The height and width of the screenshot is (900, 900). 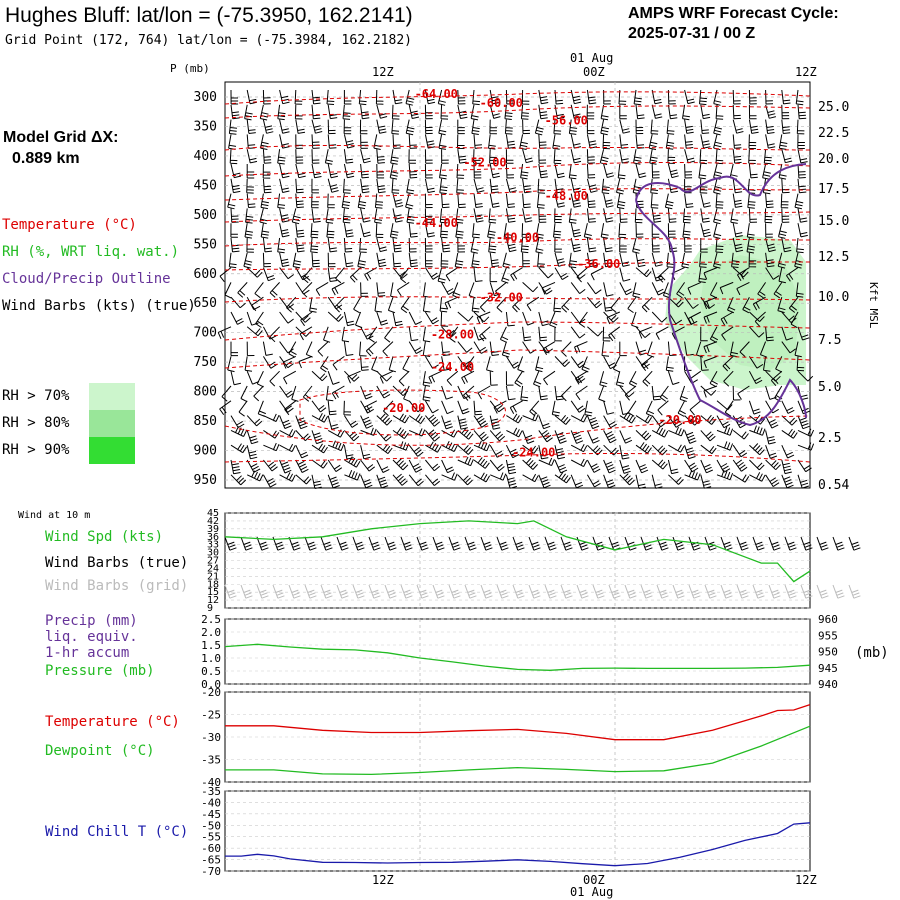 I want to click on height-tick-label: 2.5, so click(x=829, y=438).